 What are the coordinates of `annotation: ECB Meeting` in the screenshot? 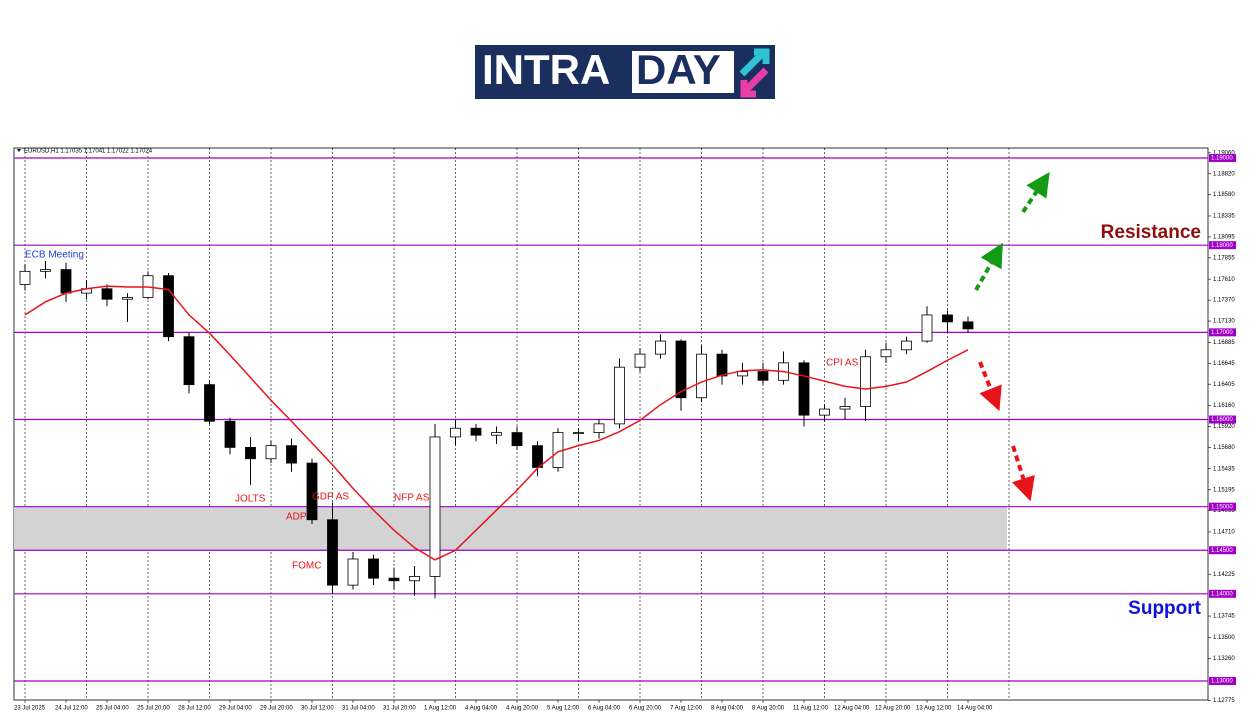 It's located at (54, 255).